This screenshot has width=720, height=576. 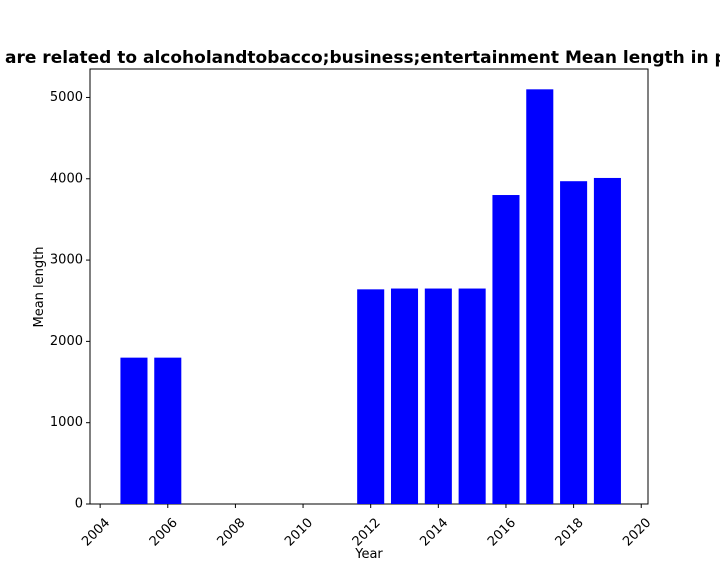 I want to click on y-axis-label: Mean length, so click(x=39, y=287).